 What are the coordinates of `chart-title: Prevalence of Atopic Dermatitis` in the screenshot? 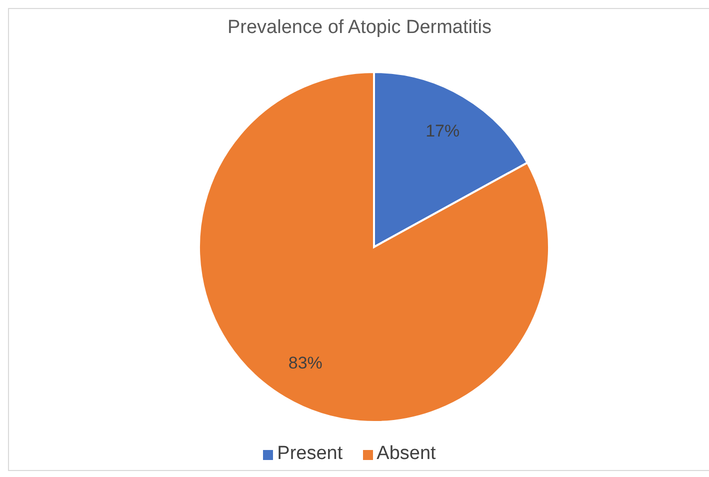 It's located at (359, 28).